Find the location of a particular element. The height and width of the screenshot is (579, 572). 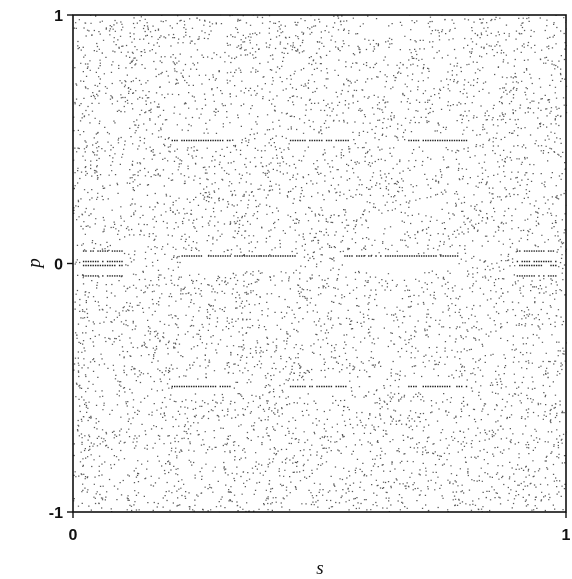

y-axis-label: p is located at coordinates (34, 264).